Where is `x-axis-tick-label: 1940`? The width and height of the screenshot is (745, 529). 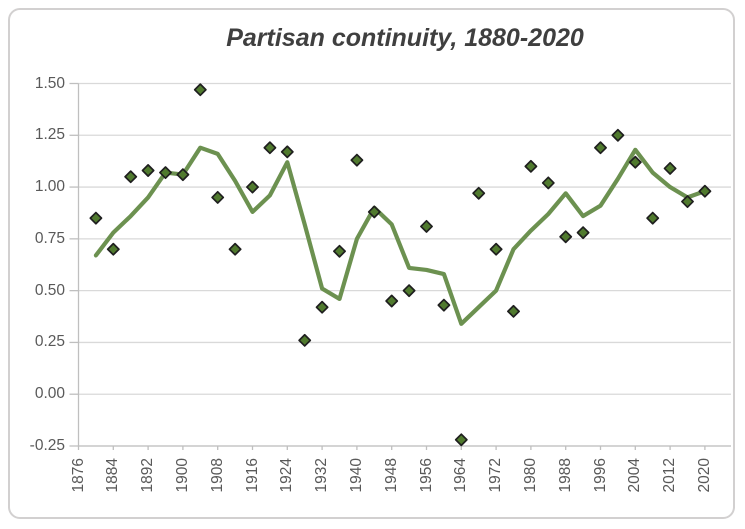
x-axis-tick-label: 1940 is located at coordinates (356, 475).